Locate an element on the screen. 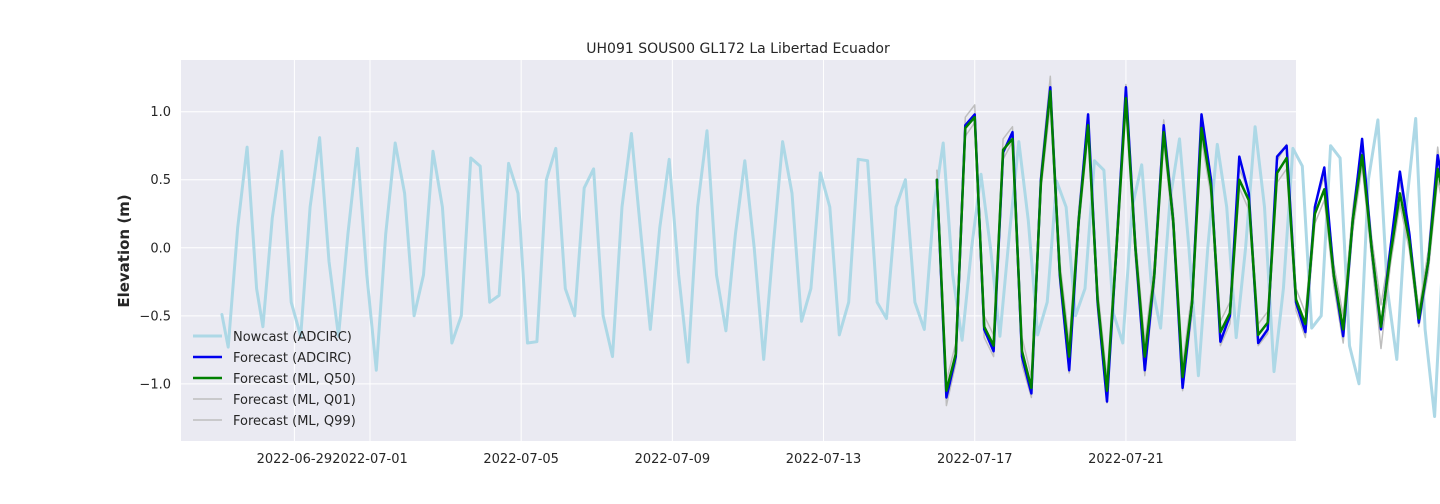  legend-label-forecast-q01: Forecast (ML, Q01) is located at coordinates (294, 400).